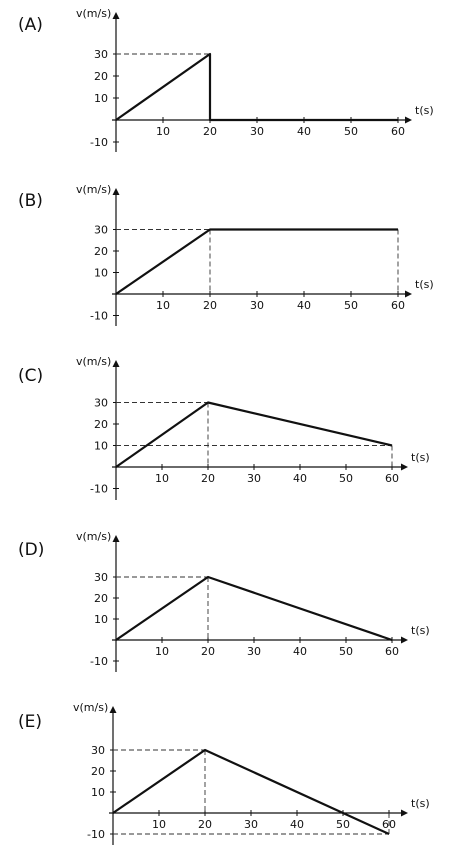 The height and width of the screenshot is (849, 451). Describe the element at coordinates (30, 201) in the screenshot. I see `panel-label: (B)` at that location.